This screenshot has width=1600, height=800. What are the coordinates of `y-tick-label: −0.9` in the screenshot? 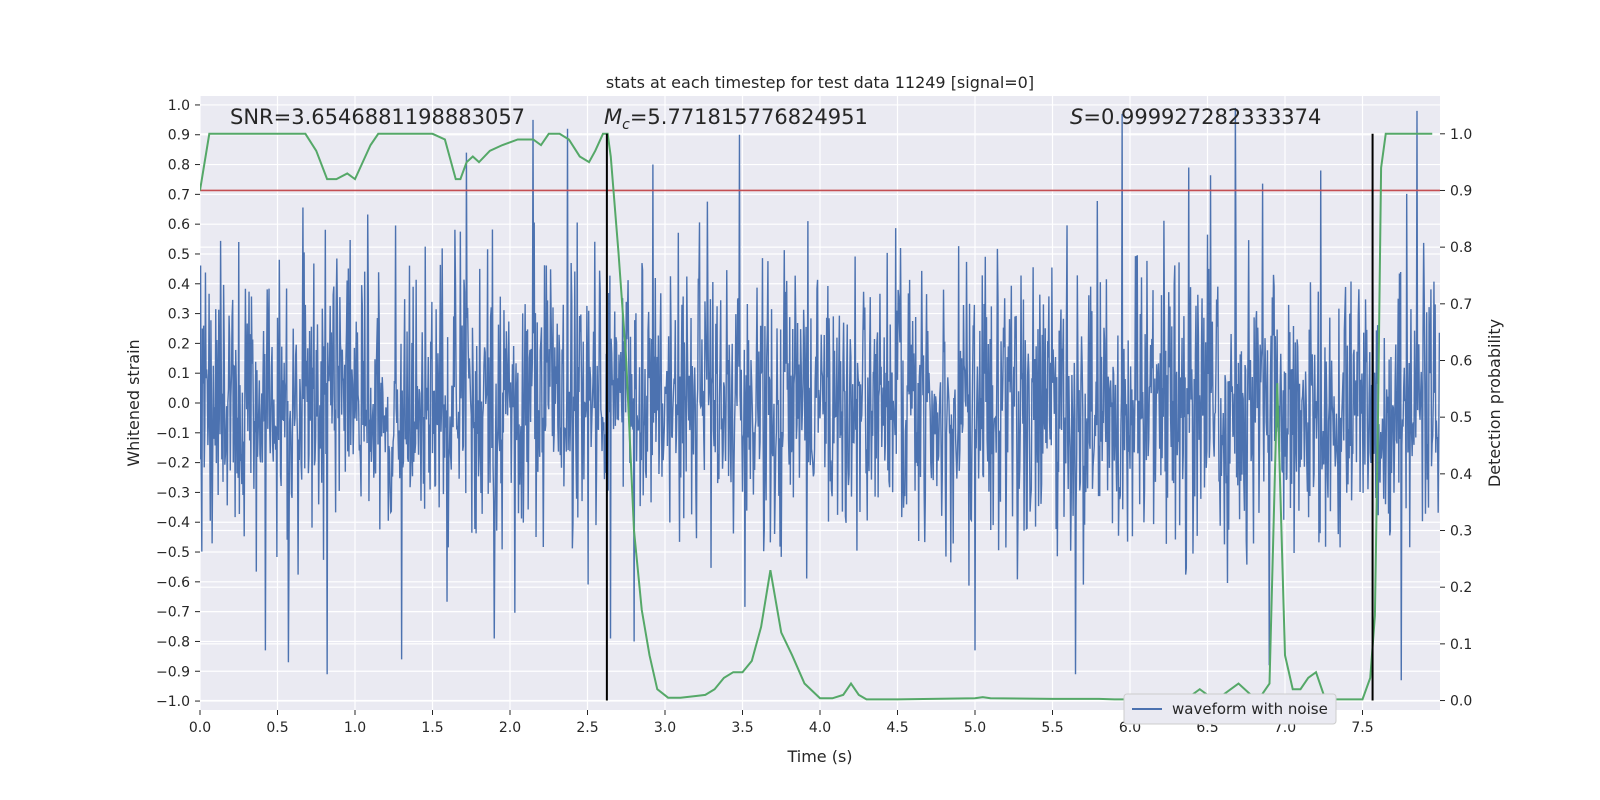 It's located at (173, 672).